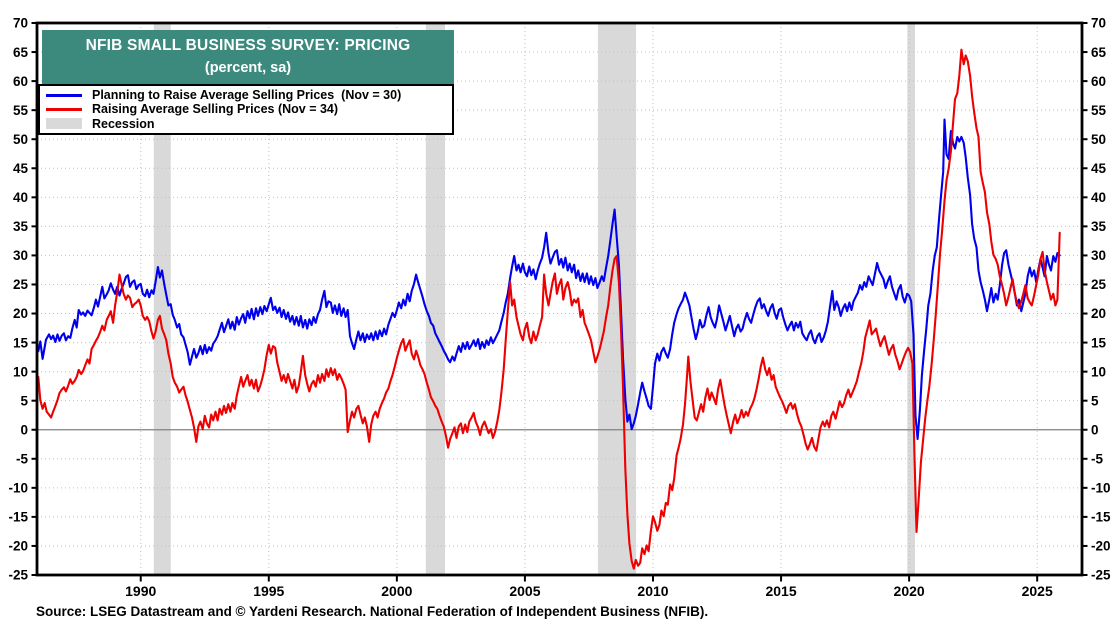 The image size is (1120, 630). Describe the element at coordinates (24, 429) in the screenshot. I see `y-axis-label-left: 0` at that location.